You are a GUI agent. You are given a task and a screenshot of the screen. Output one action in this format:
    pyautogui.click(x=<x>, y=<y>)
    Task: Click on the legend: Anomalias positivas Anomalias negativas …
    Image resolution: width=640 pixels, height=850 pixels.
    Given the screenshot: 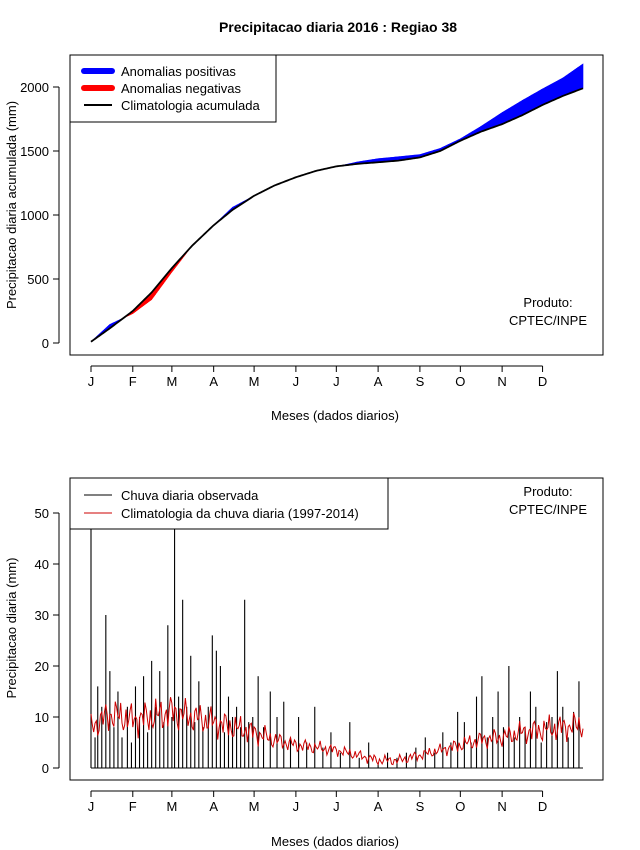 What is the action you would take?
    pyautogui.click(x=173, y=88)
    